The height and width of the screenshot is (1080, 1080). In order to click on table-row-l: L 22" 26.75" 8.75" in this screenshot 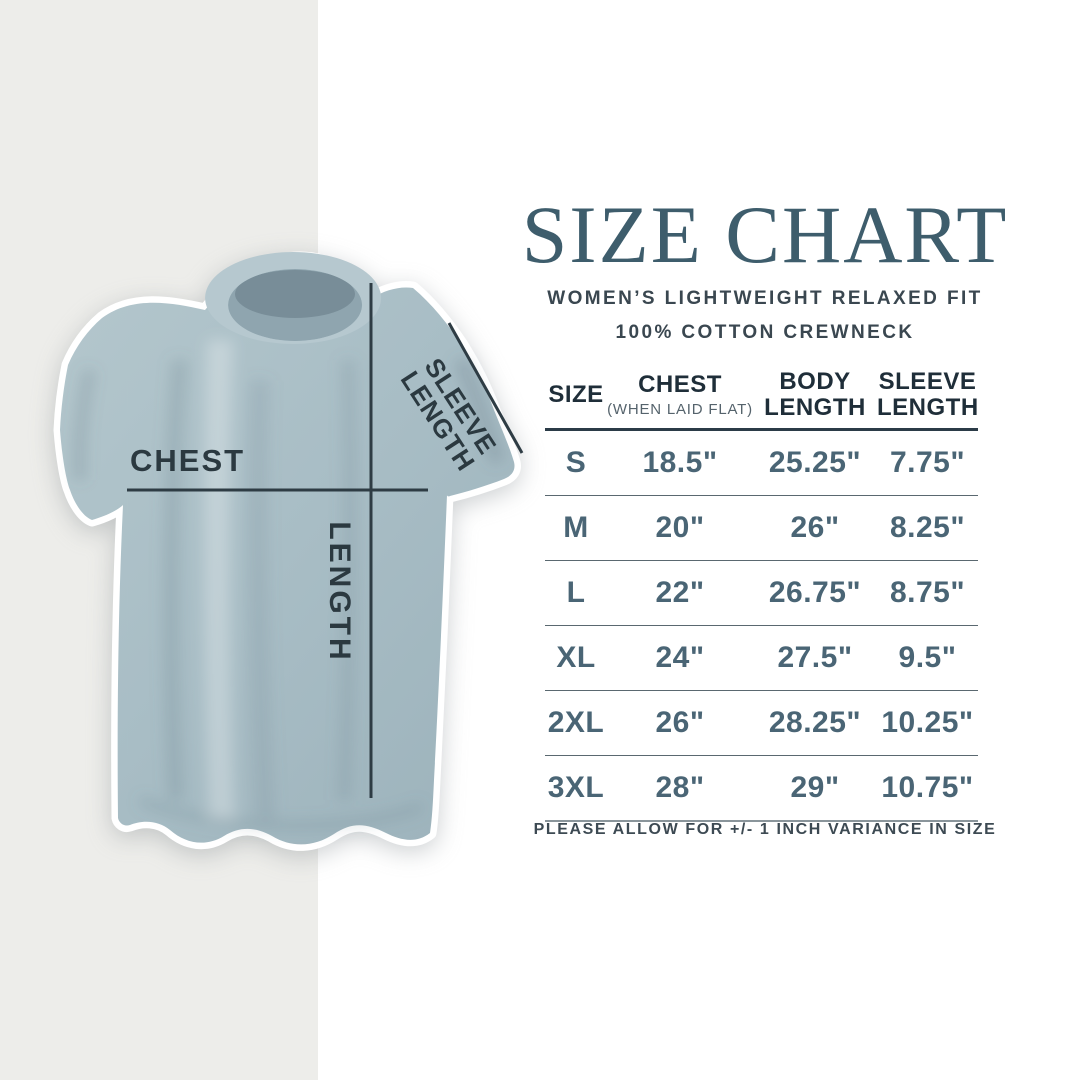, I will do `click(761, 593)`.